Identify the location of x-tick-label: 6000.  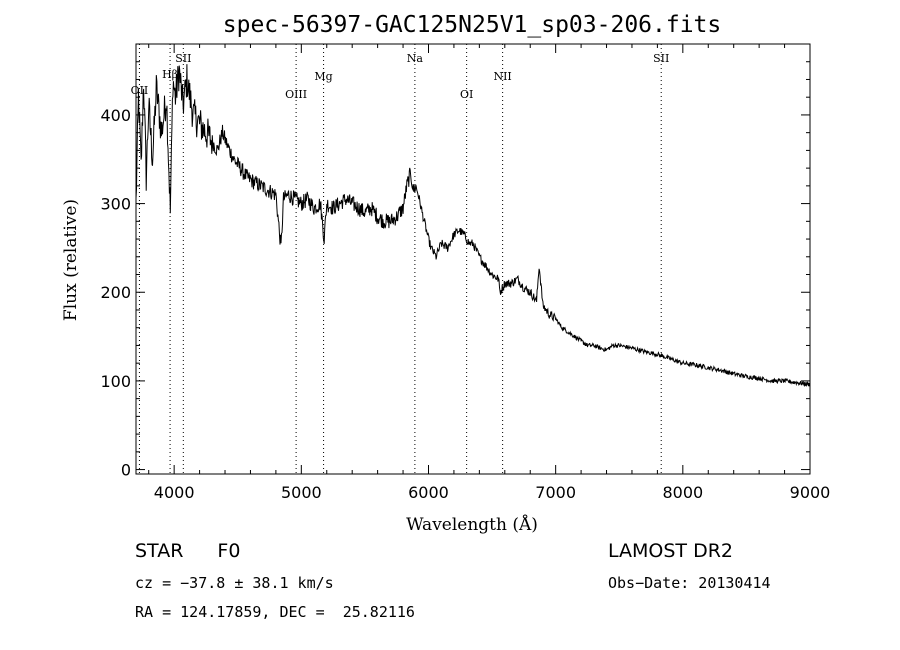
(428, 492).